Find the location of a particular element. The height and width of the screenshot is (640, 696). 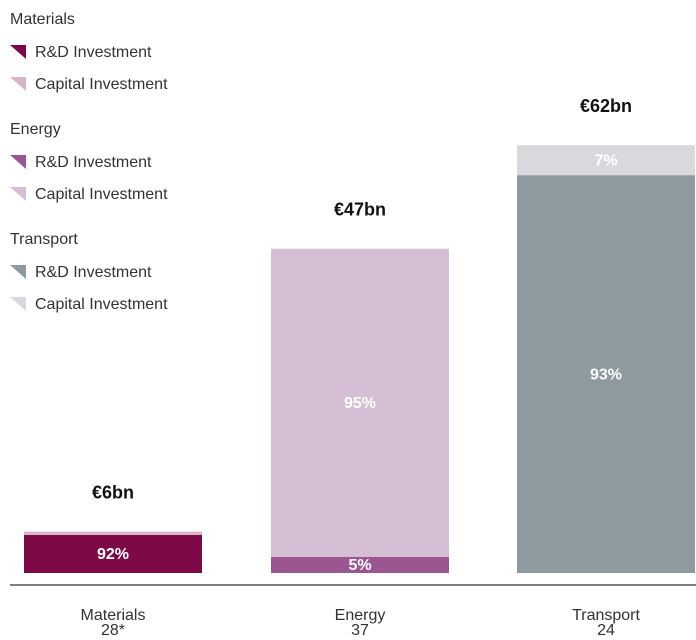

x-sublabel: 24 is located at coordinates (606, 630).